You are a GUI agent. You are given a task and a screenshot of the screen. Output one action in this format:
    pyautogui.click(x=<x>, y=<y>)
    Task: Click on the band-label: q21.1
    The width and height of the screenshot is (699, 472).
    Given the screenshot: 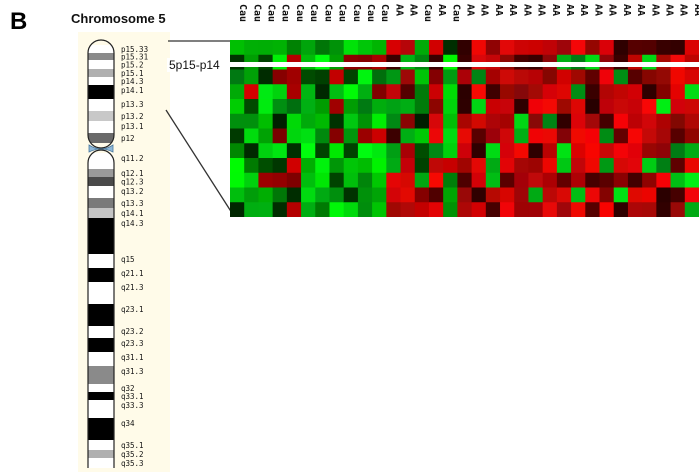 What is the action you would take?
    pyautogui.click(x=132, y=273)
    